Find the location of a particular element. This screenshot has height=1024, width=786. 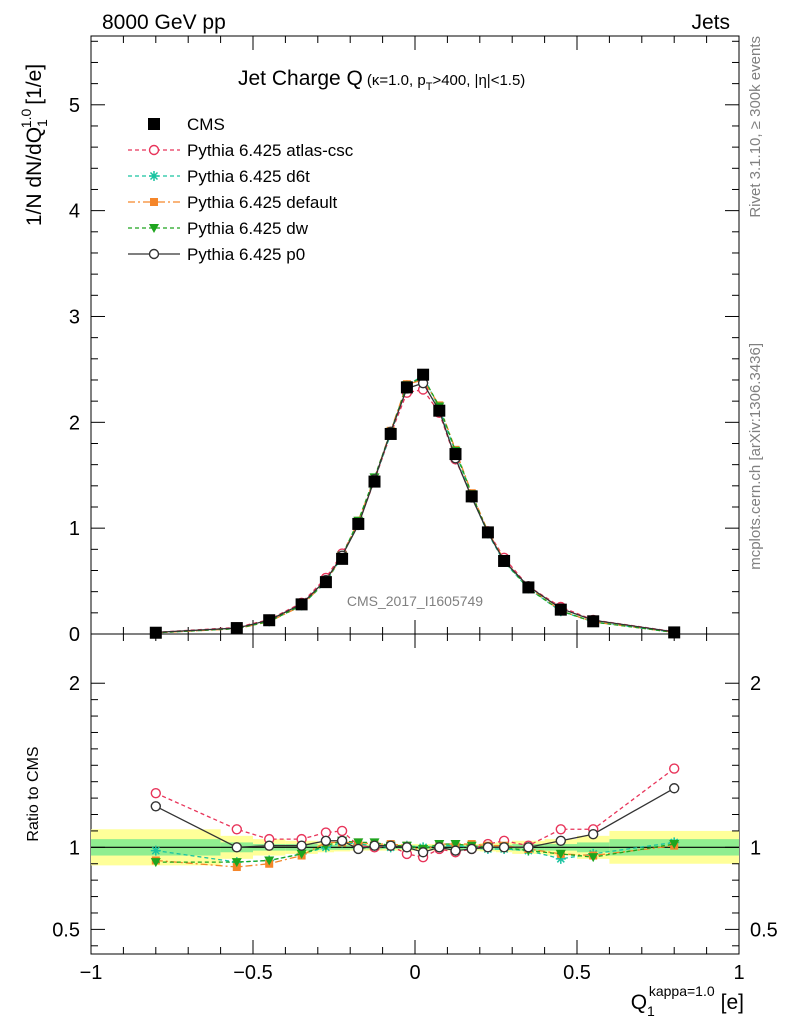

upper-y-axis-label-unit: [1/e] is located at coordinates (34, 84).